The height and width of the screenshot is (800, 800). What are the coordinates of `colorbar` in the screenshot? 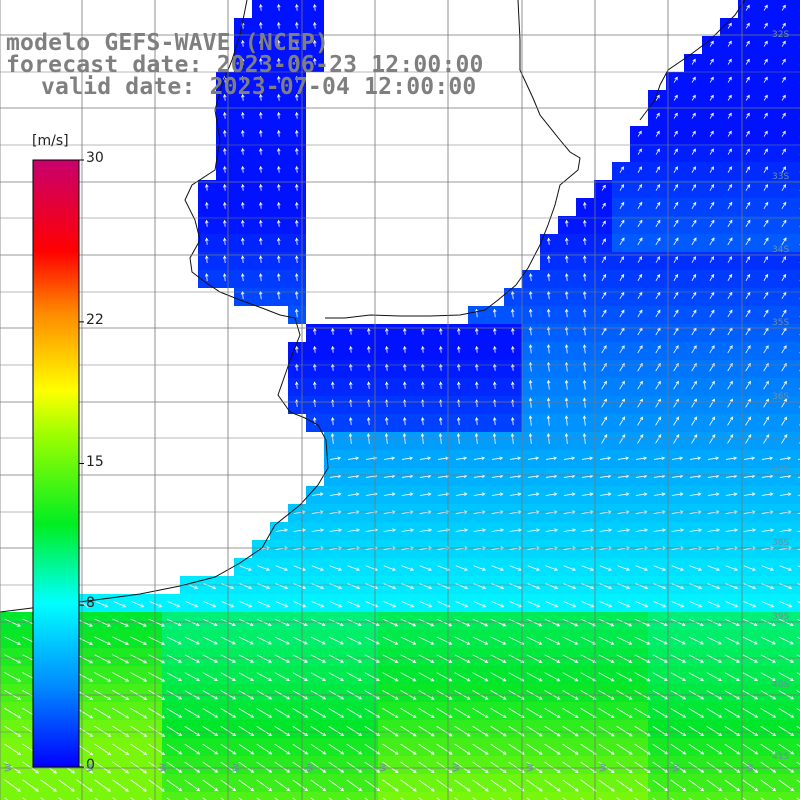 It's located at (56, 463).